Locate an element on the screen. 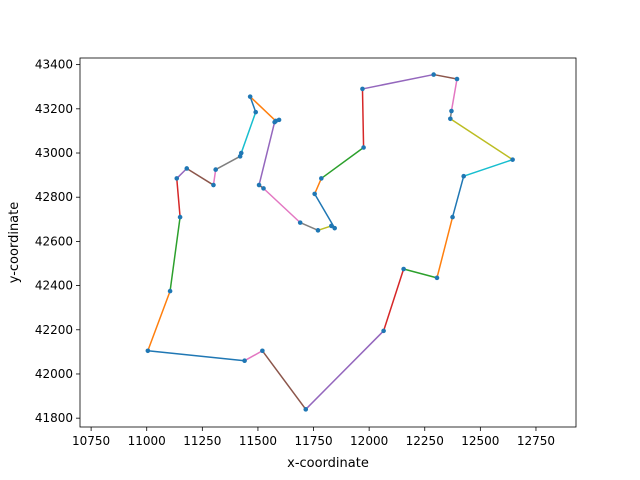 The width and height of the screenshot is (640, 480). y-tick-label: 42200 is located at coordinates (54, 330).